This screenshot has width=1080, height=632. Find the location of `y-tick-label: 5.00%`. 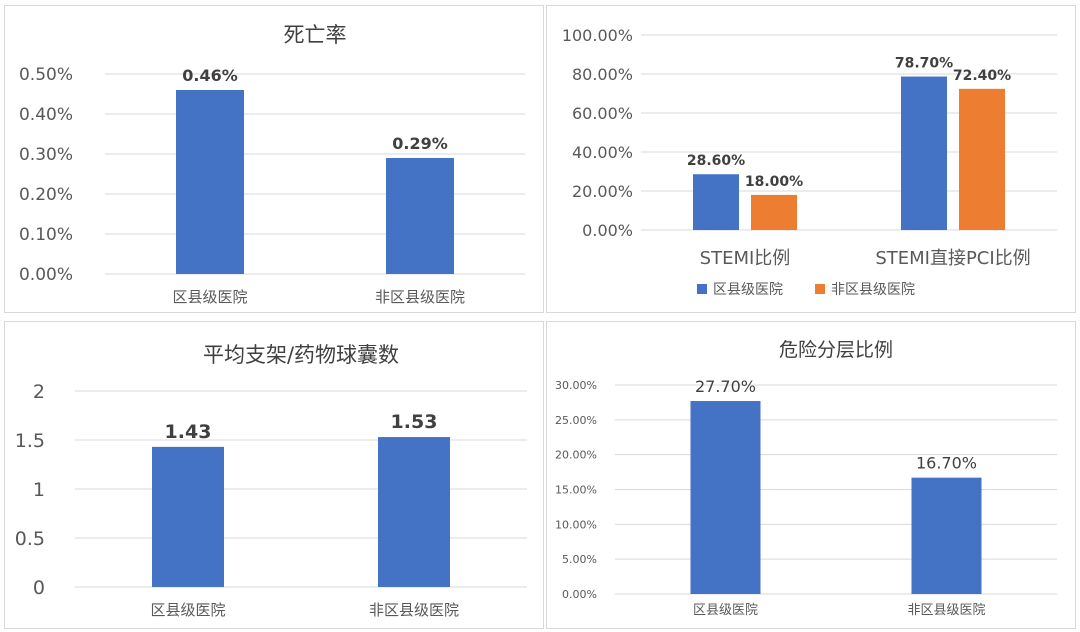

y-tick-label: 5.00% is located at coordinates (579, 559).